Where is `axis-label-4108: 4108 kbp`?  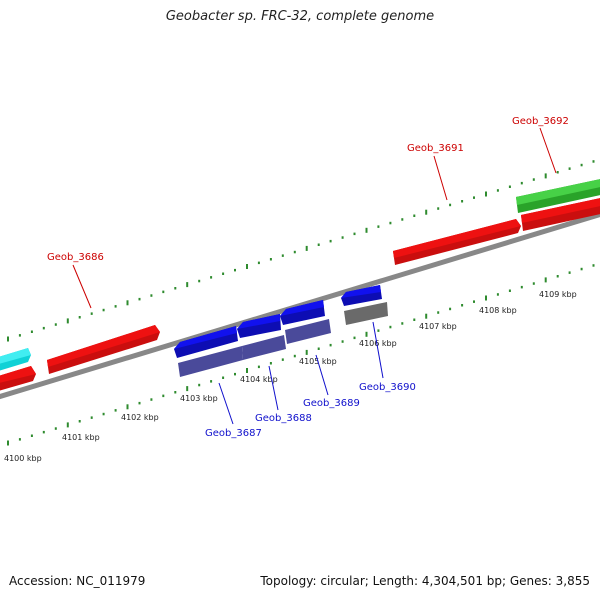 axis-label-4108: 4108 kbp is located at coordinates (498, 310).